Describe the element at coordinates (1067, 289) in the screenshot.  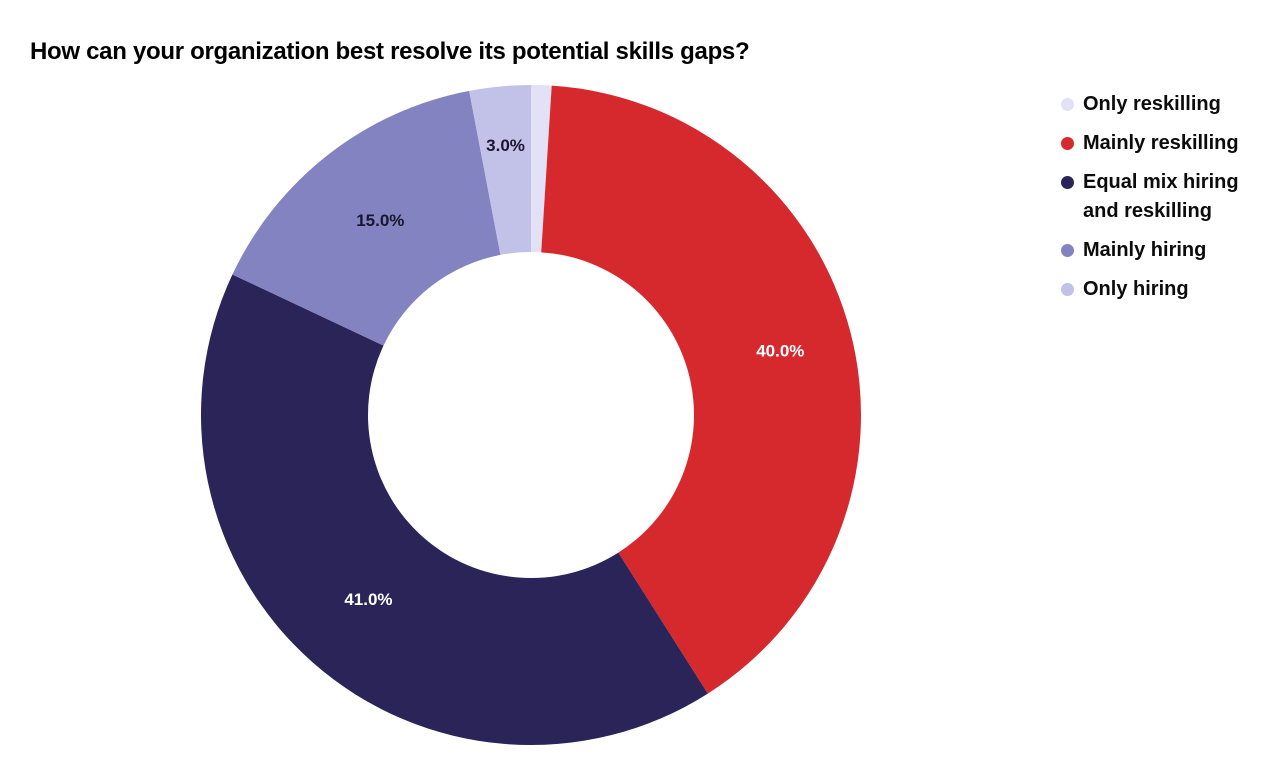
I see `legend-swatch-only-hiring-icon` at that location.